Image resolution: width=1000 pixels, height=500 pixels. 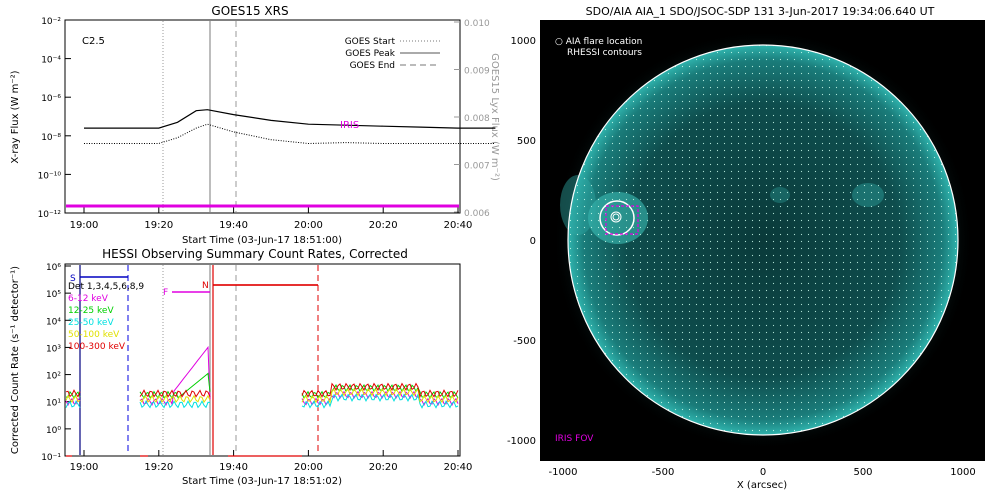 What do you see at coordinates (158, 225) in the screenshot?
I see `goes-xtick-label: 19:20` at bounding box center [158, 225].